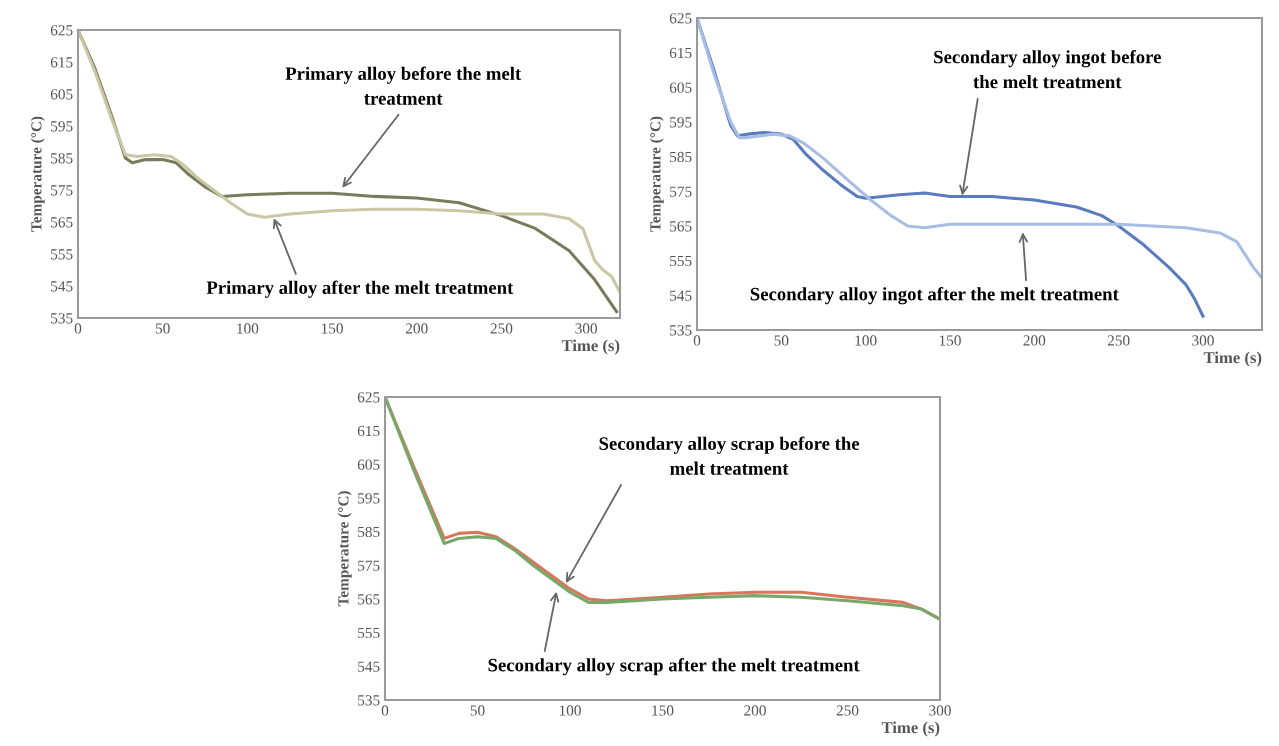  What do you see at coordinates (1047, 69) in the screenshot?
I see `annotation: Secondary alloy ingot before the melt treatment` at bounding box center [1047, 69].